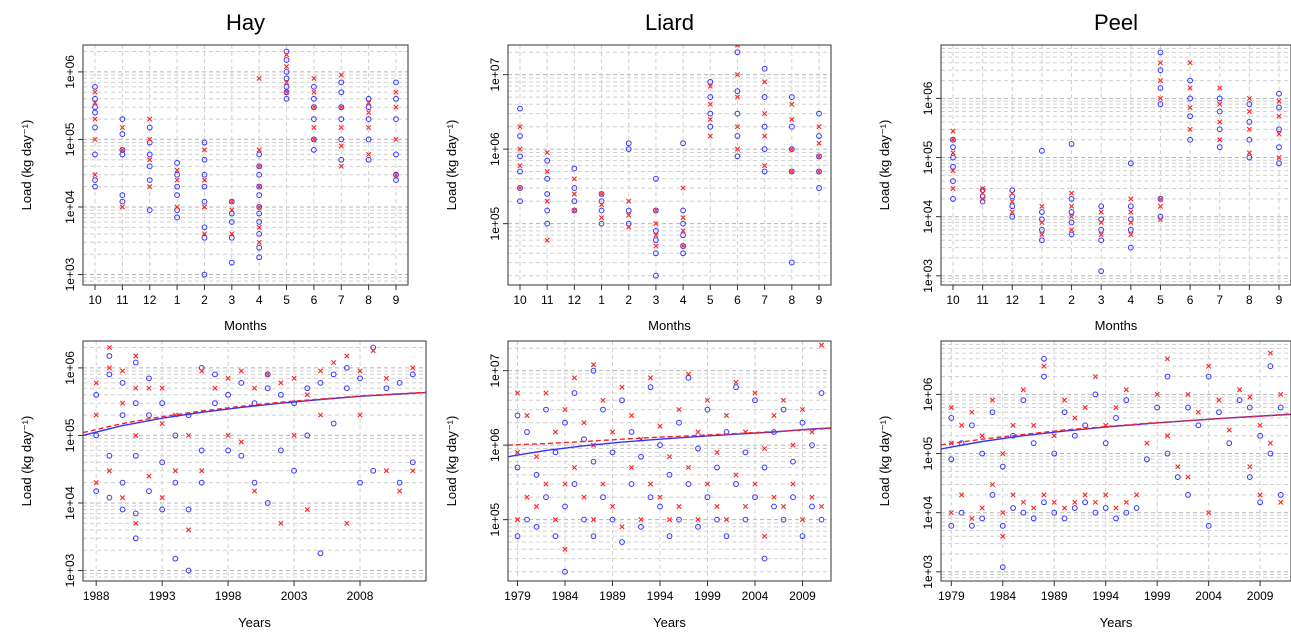 The image size is (1291, 634). What do you see at coordinates (669, 436) in the screenshot?
I see `predicted-trend` at bounding box center [669, 436].